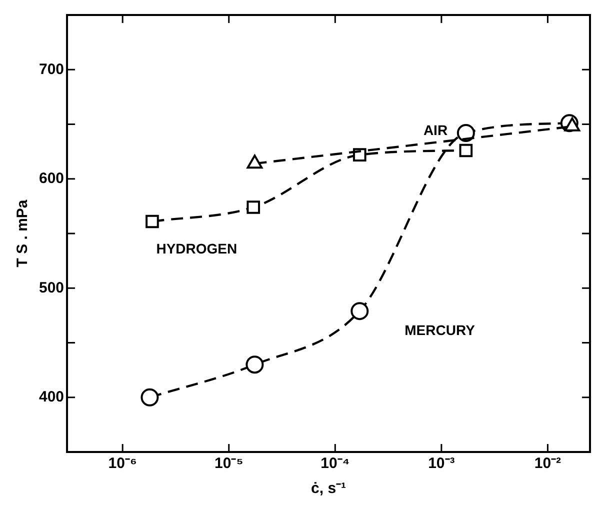 The width and height of the screenshot is (600, 507). I want to click on y-tick-label: 700, so click(51, 69).